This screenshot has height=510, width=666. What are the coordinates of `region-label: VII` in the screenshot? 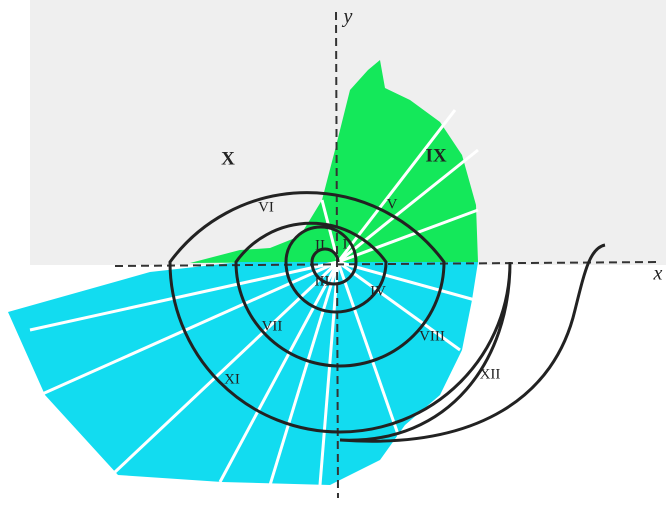 It's located at (272, 326).